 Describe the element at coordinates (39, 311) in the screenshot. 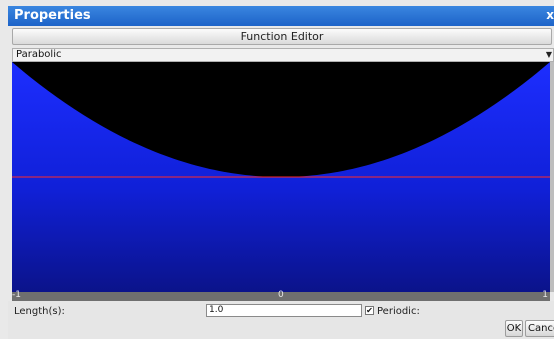

I see `length-label: Length(s):` at that location.